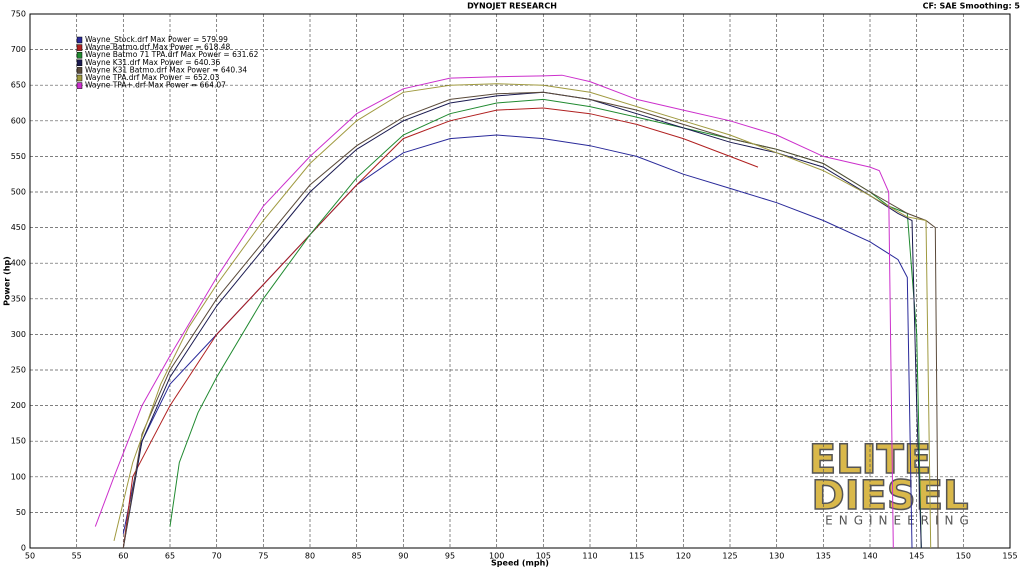 The image size is (1024, 567). Describe the element at coordinates (18, 263) in the screenshot. I see `y-tick-label: 400` at that location.